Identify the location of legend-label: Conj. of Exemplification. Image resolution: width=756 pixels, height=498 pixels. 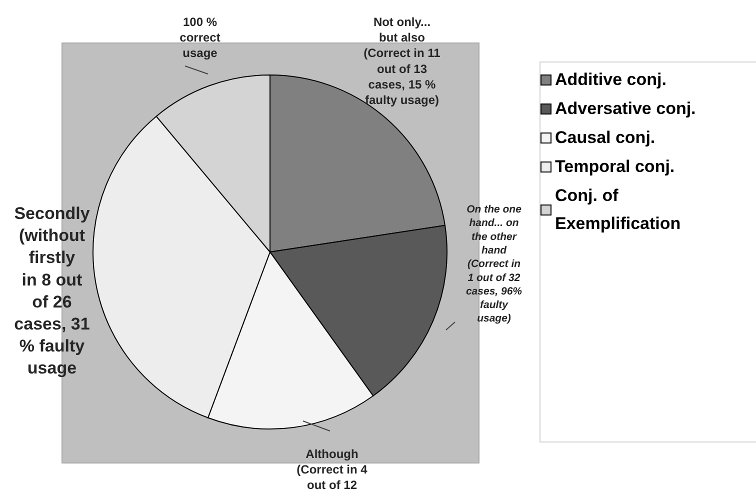
(618, 209).